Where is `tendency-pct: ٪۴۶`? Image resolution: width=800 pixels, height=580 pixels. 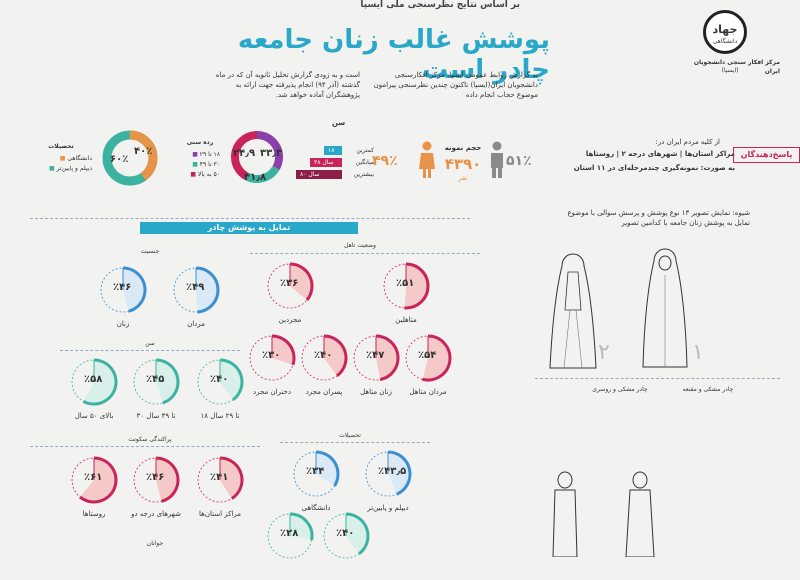 tendency-pct: ٪۴۶ is located at coordinates (155, 477).